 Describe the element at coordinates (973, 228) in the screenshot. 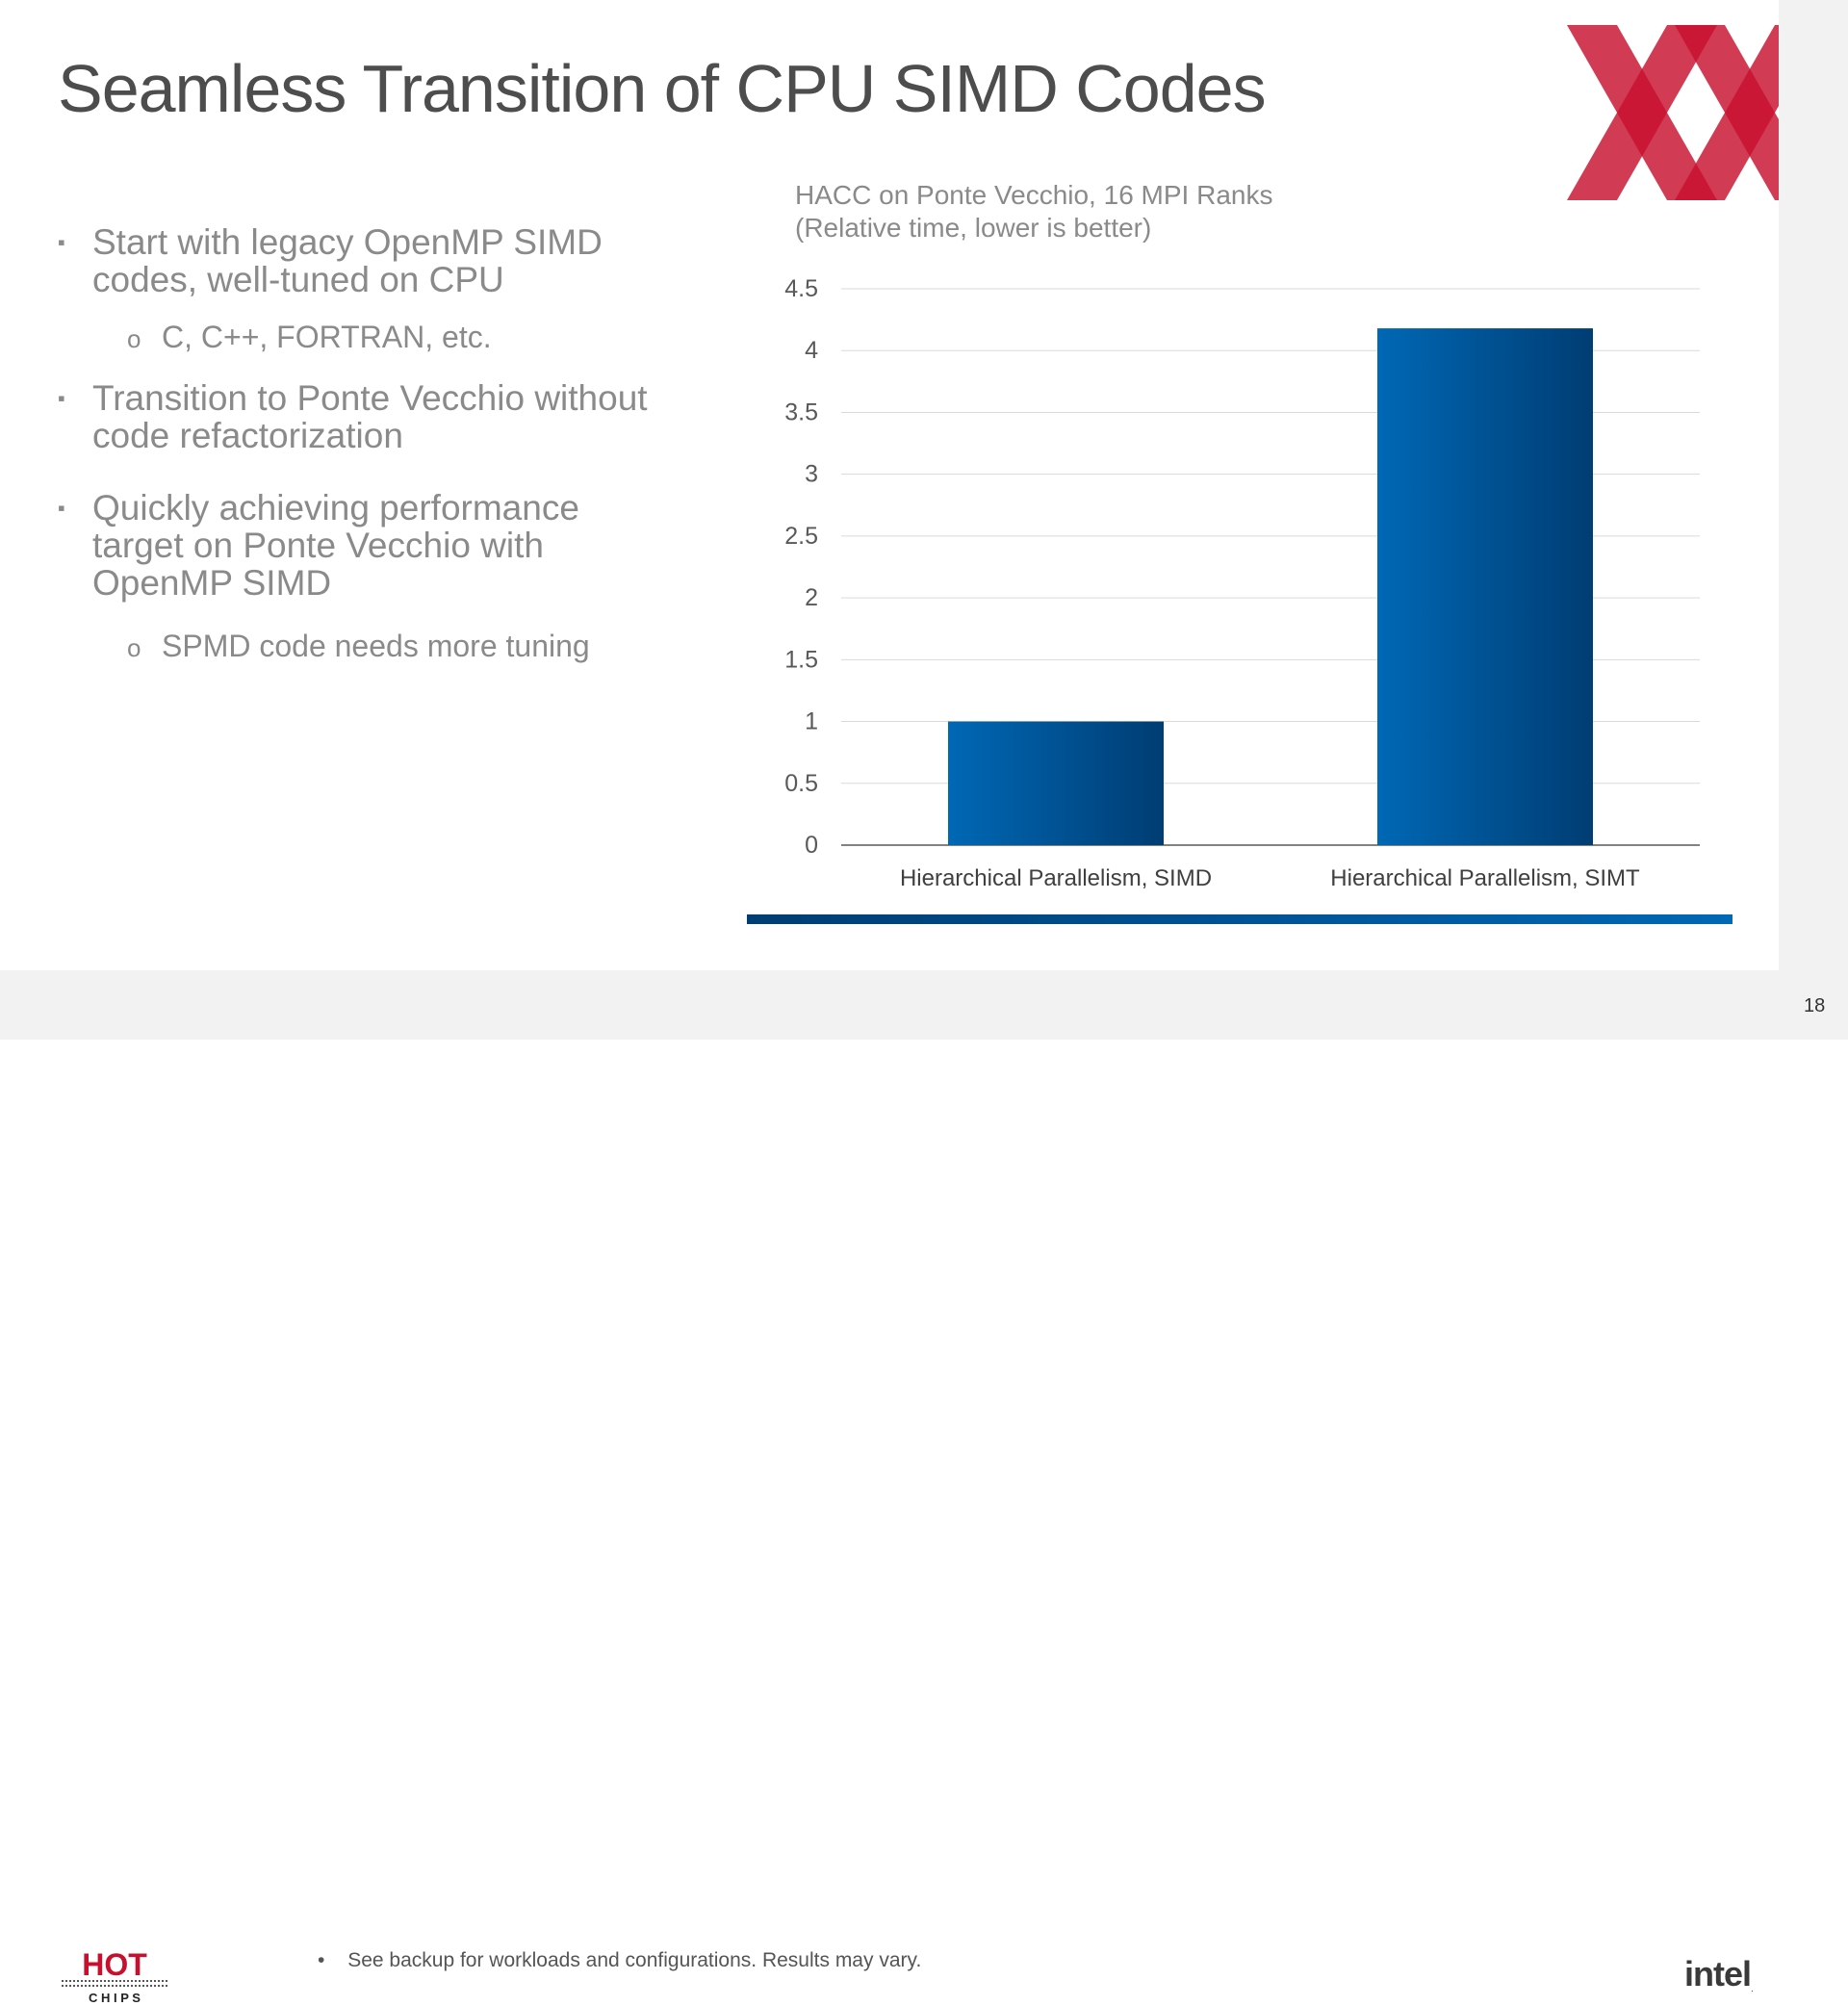

I see `chart-title-line2: (Relative time, lower is better)` at that location.